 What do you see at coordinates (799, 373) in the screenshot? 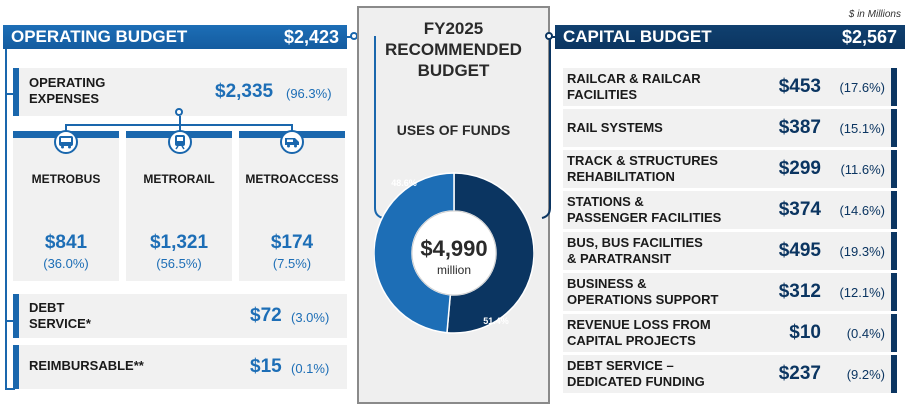
I see `capital-item-value: $237` at bounding box center [799, 373].